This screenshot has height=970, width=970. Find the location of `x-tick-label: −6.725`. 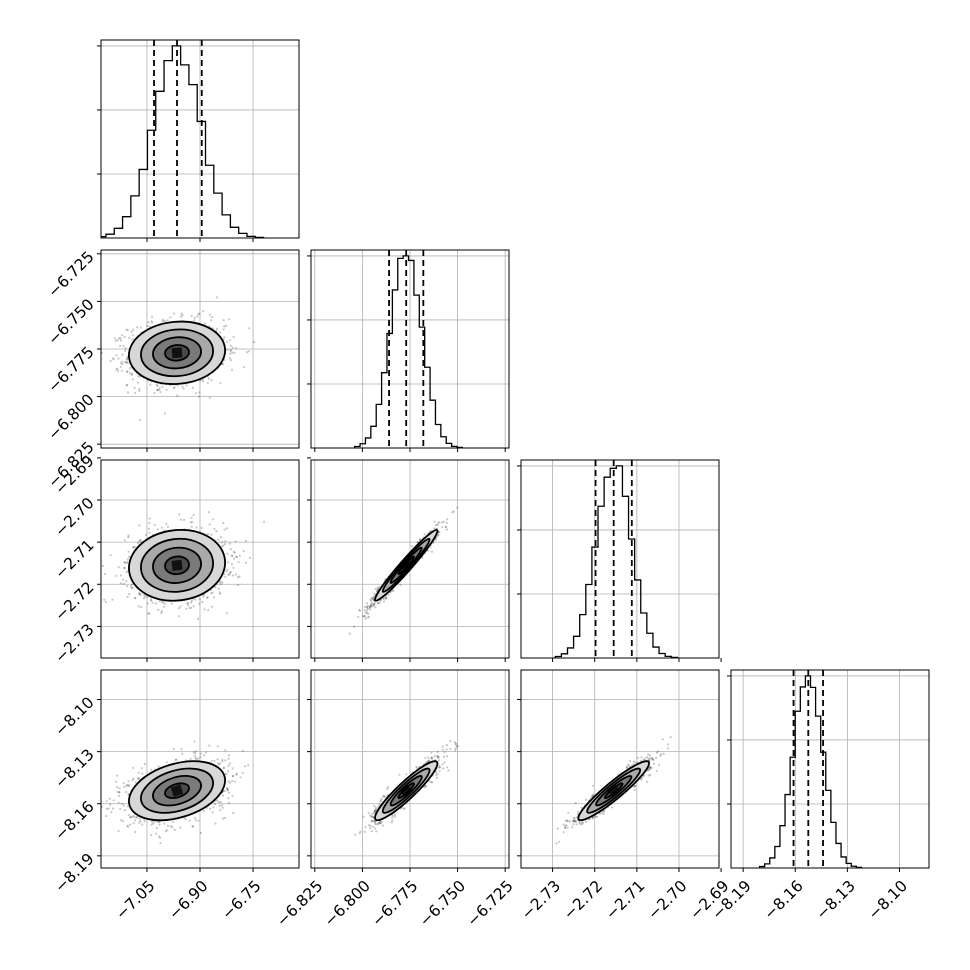

x-tick-label: −6.725 is located at coordinates (489, 903).